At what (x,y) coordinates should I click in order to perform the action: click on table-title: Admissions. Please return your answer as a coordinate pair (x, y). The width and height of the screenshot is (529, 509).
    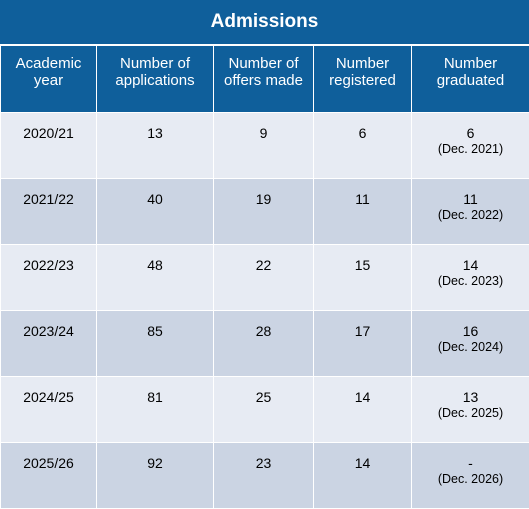
    Looking at the image, I should click on (265, 22).